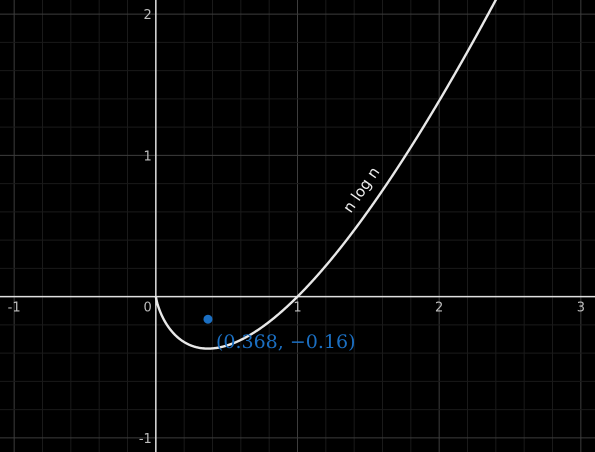 The width and height of the screenshot is (595, 452). I want to click on min-point-marker, so click(207, 319).